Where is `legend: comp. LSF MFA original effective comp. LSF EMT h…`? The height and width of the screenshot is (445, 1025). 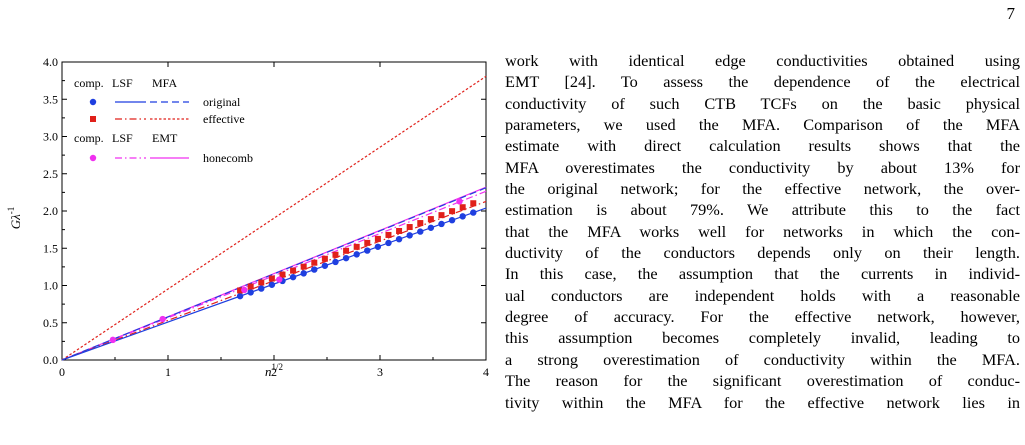
legend: comp. LSF MFA original effective comp. LSF EMT h… is located at coordinates (163, 120).